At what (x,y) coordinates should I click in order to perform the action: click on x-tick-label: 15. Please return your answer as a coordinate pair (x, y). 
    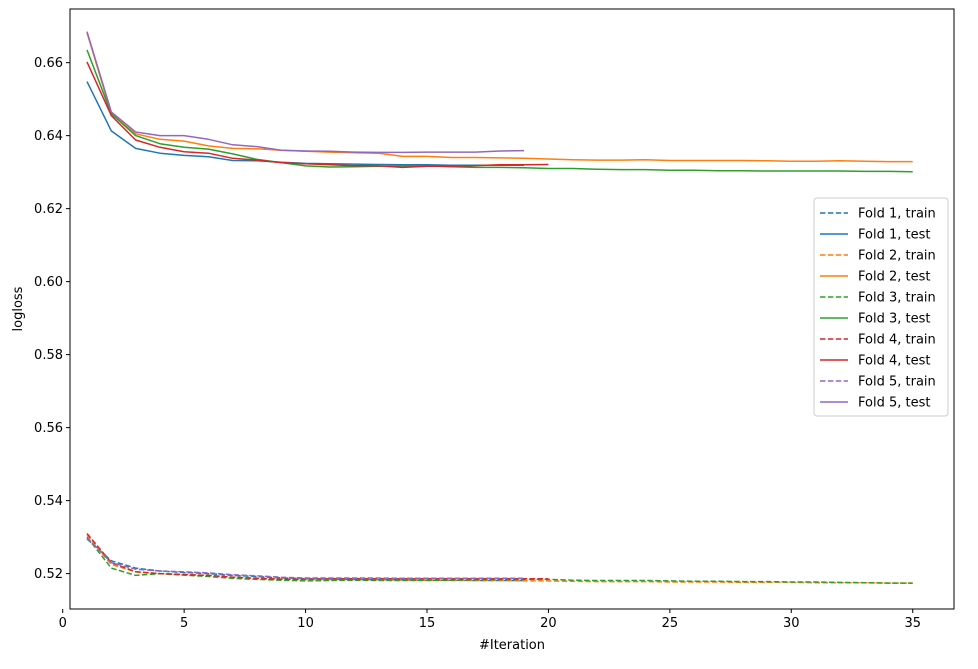
    Looking at the image, I should click on (427, 623).